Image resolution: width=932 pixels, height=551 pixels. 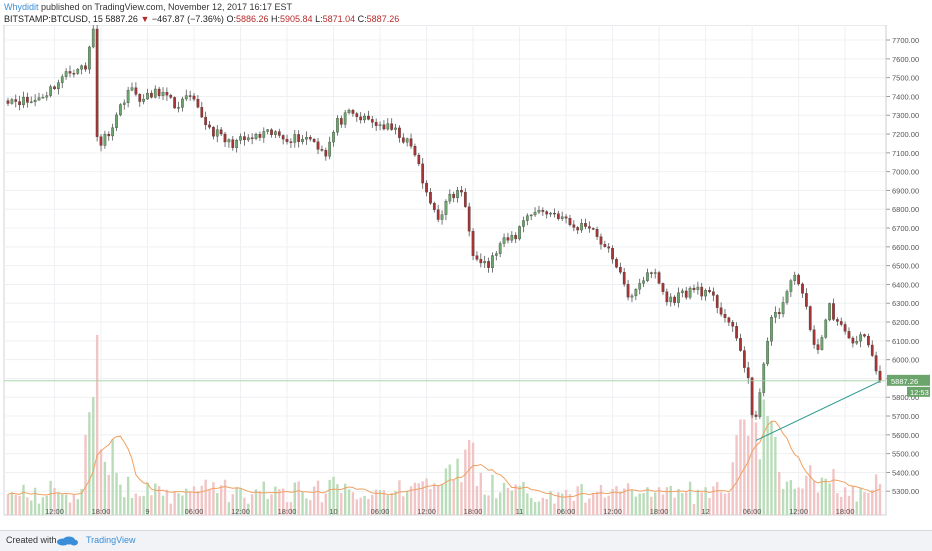 What do you see at coordinates (818, 410) in the screenshot?
I see `trendline` at bounding box center [818, 410].